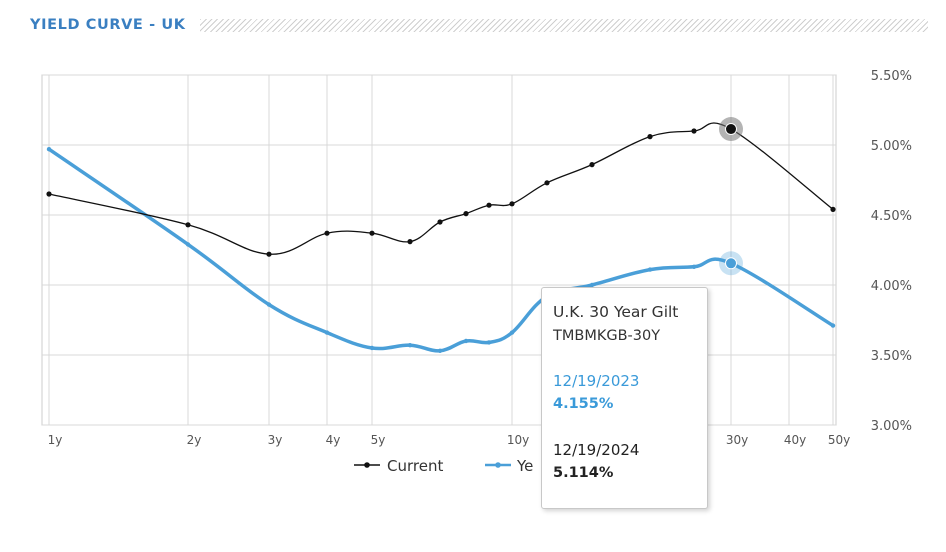 This screenshot has height=552, width=946. Describe the element at coordinates (55, 440) in the screenshot. I see `x-tick-label: 1y` at that location.